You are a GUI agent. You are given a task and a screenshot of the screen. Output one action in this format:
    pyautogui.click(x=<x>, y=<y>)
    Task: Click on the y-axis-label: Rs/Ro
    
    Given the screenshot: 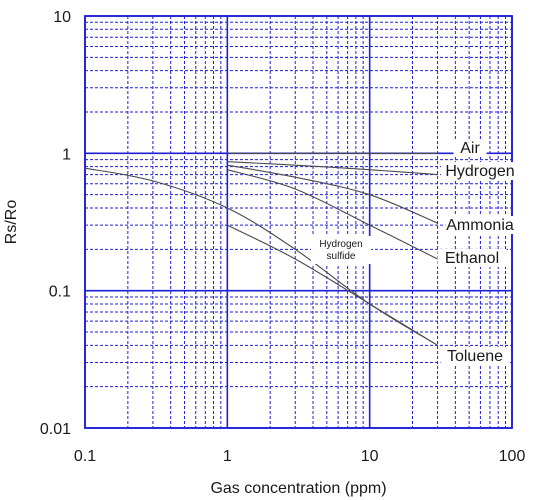 What is the action you would take?
    pyautogui.click(x=11, y=222)
    